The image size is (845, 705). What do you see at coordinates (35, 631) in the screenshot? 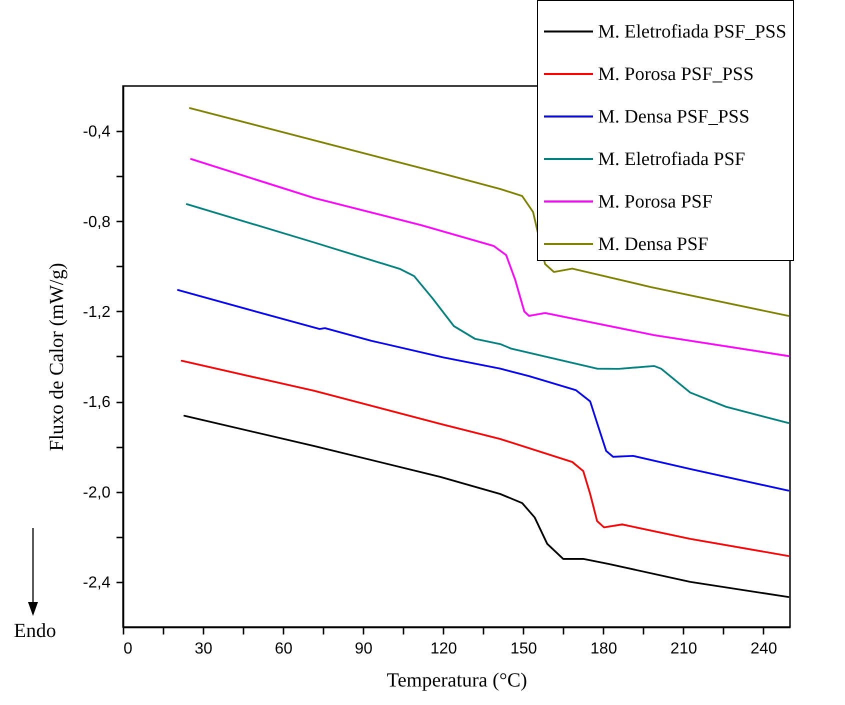
I see `text: Endo` at bounding box center [35, 631].